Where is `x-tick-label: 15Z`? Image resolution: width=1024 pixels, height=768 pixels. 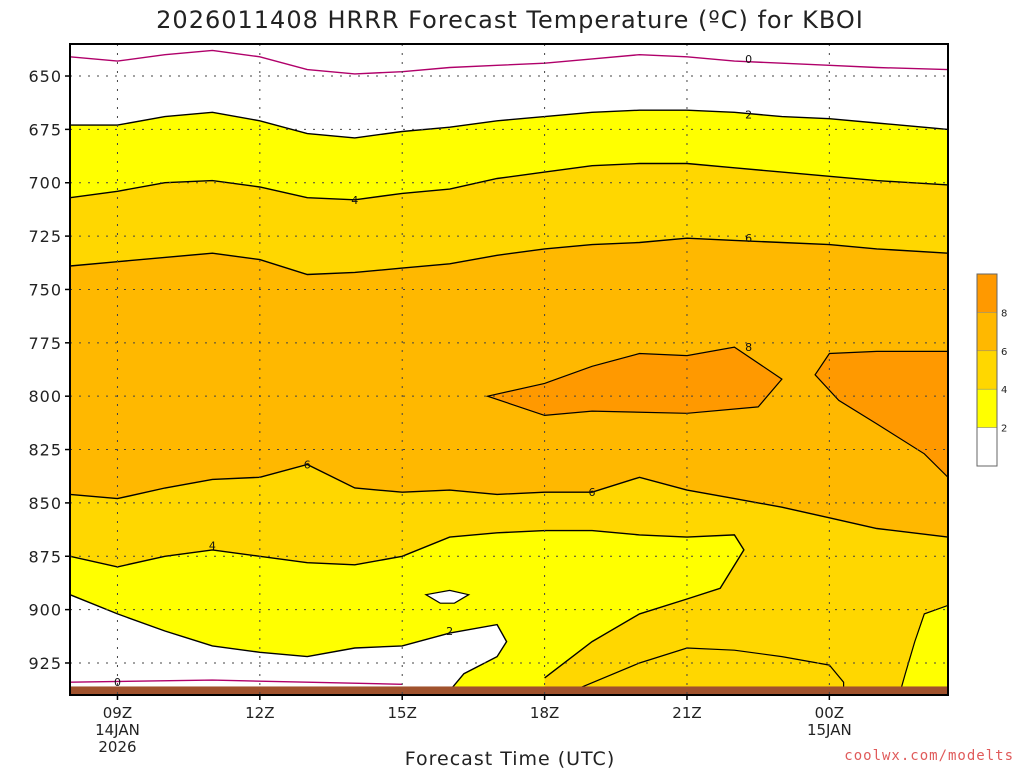 x-tick-label: 15Z is located at coordinates (402, 713).